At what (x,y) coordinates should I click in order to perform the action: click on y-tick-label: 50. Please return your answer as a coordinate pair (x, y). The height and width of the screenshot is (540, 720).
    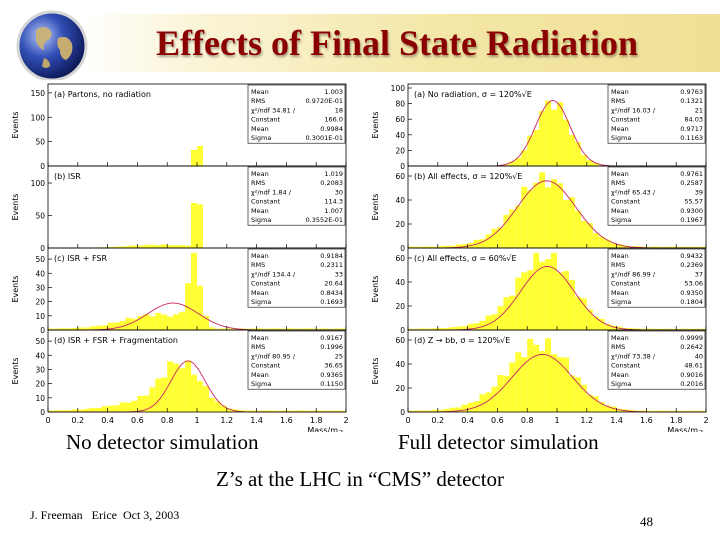
    Looking at the image, I should click on (40, 341).